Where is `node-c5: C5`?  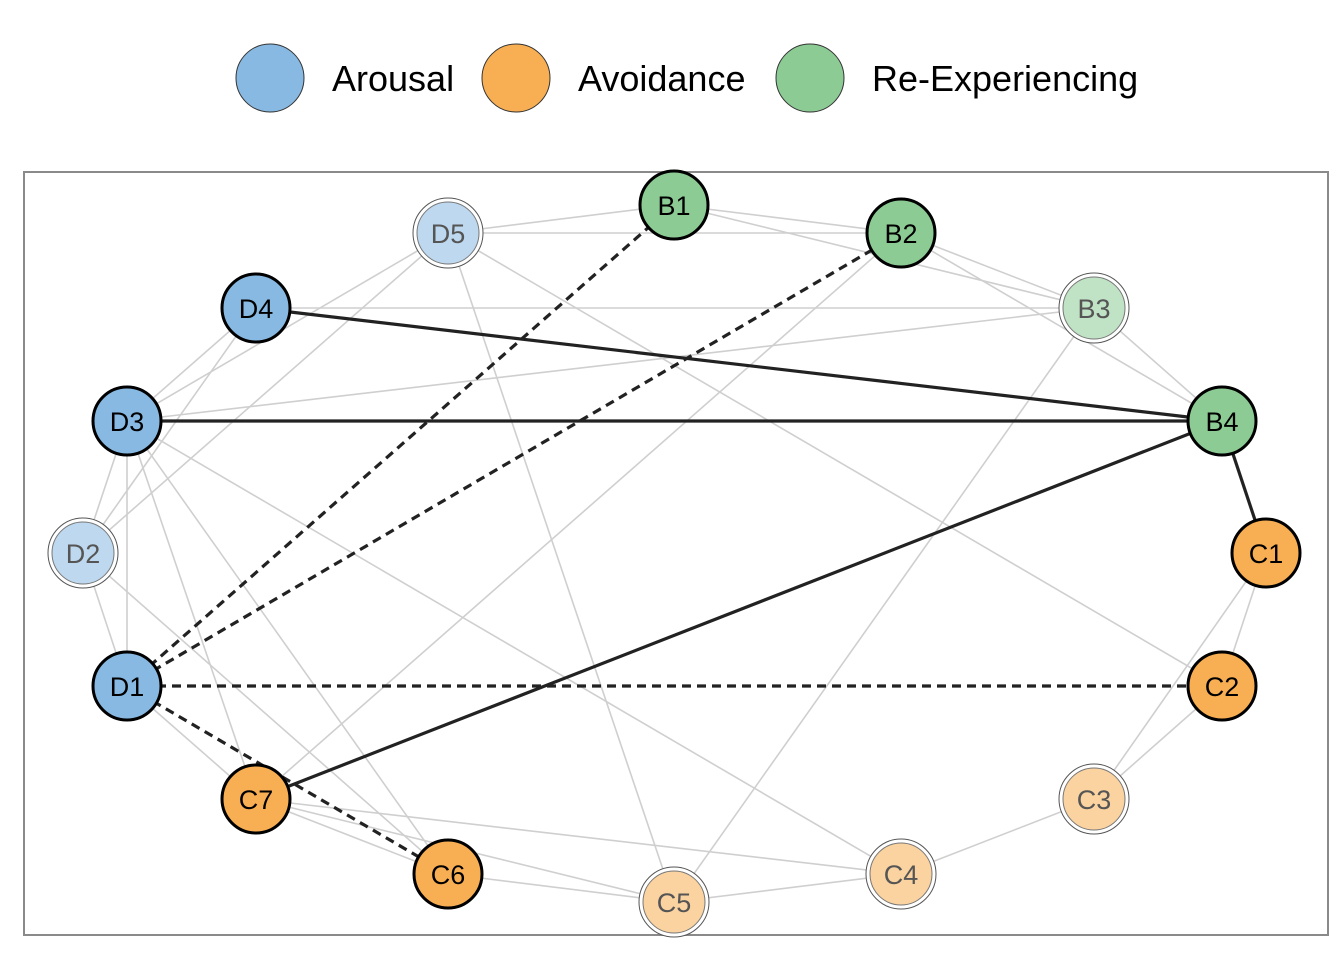 node-c5: C5 is located at coordinates (674, 902).